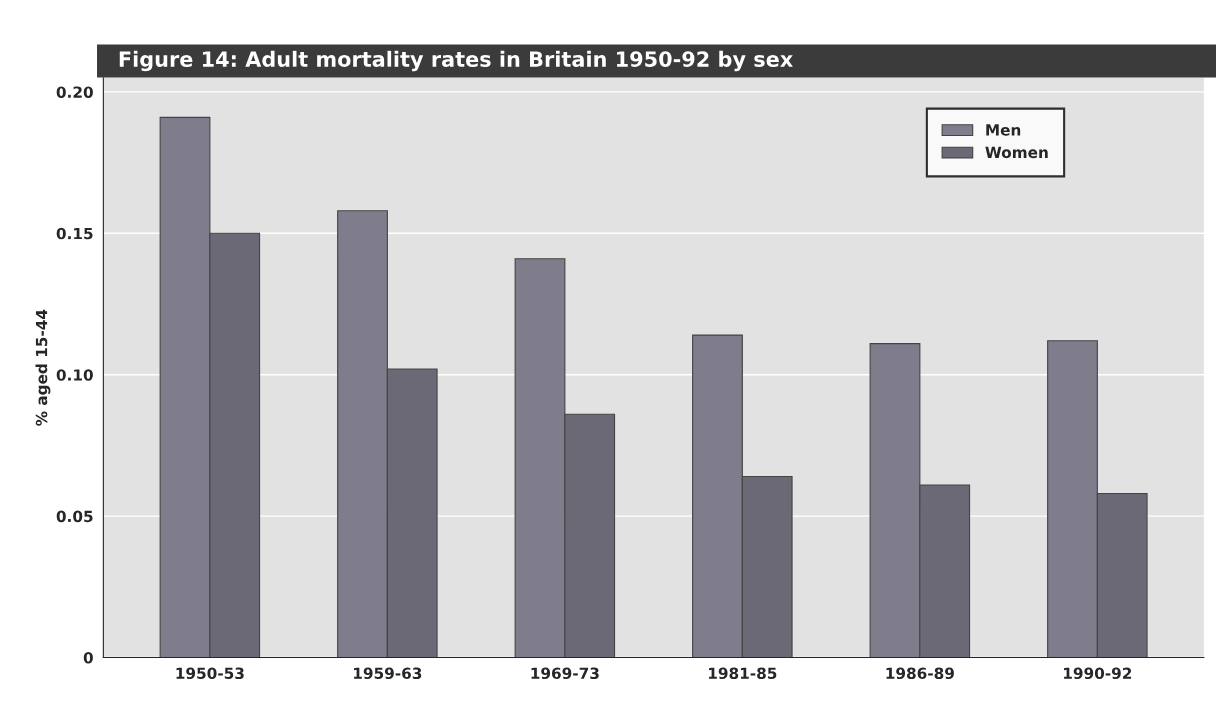 This screenshot has width=1216, height=707. I want to click on y-tick-label: 0.15, so click(74, 233).